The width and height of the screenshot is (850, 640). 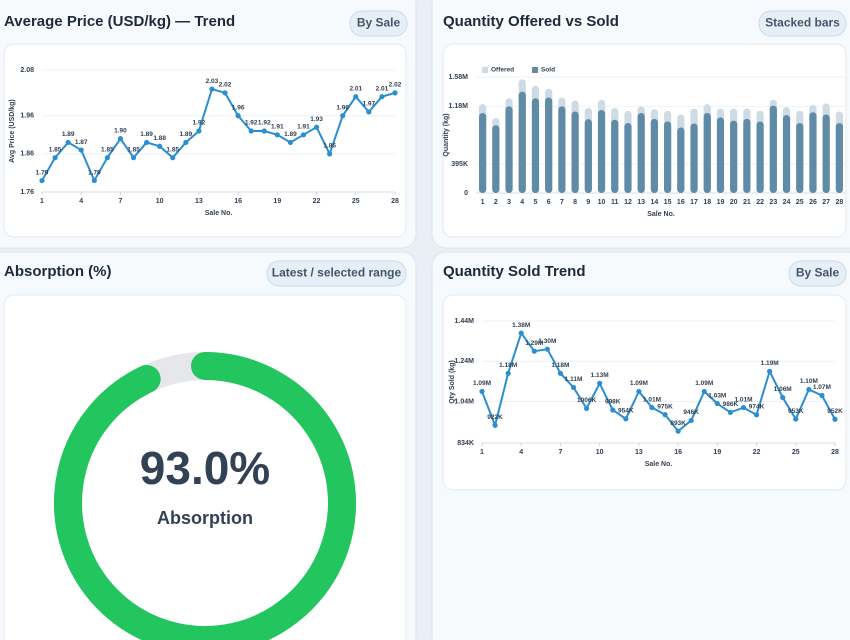 What do you see at coordinates (27, 70) in the screenshot?
I see `y-tick-label: 2.08` at bounding box center [27, 70].